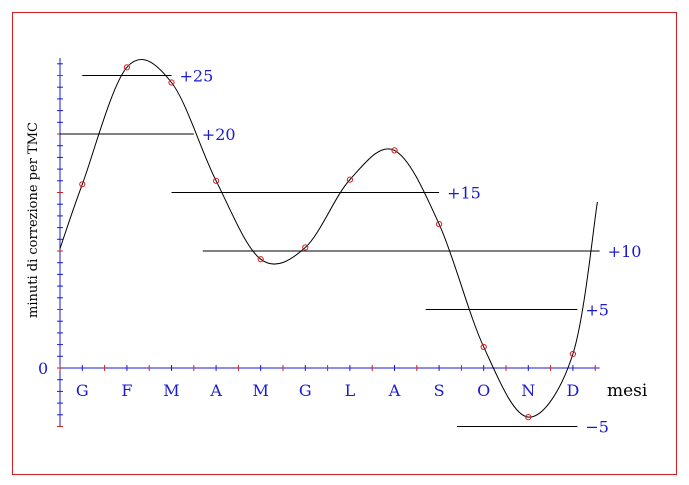 The width and height of the screenshot is (689, 485). Describe the element at coordinates (350, 390) in the screenshot. I see `x-tick-label: L` at that location.